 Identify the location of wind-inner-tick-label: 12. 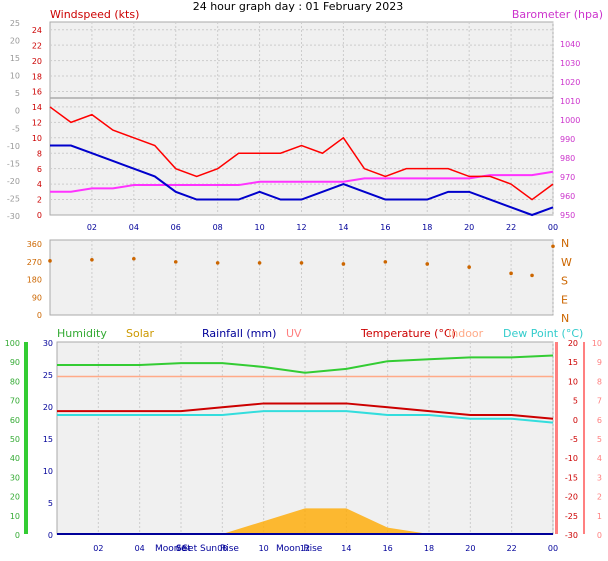
(37, 123).